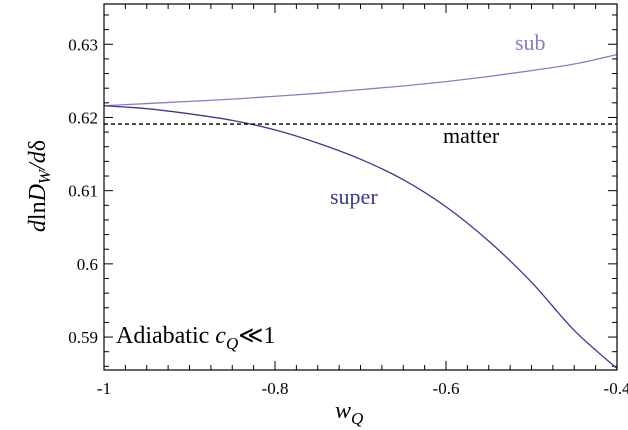 Image resolution: width=628 pixels, height=430 pixels. Describe the element at coordinates (360, 80) in the screenshot. I see `series-line-sub` at that location.